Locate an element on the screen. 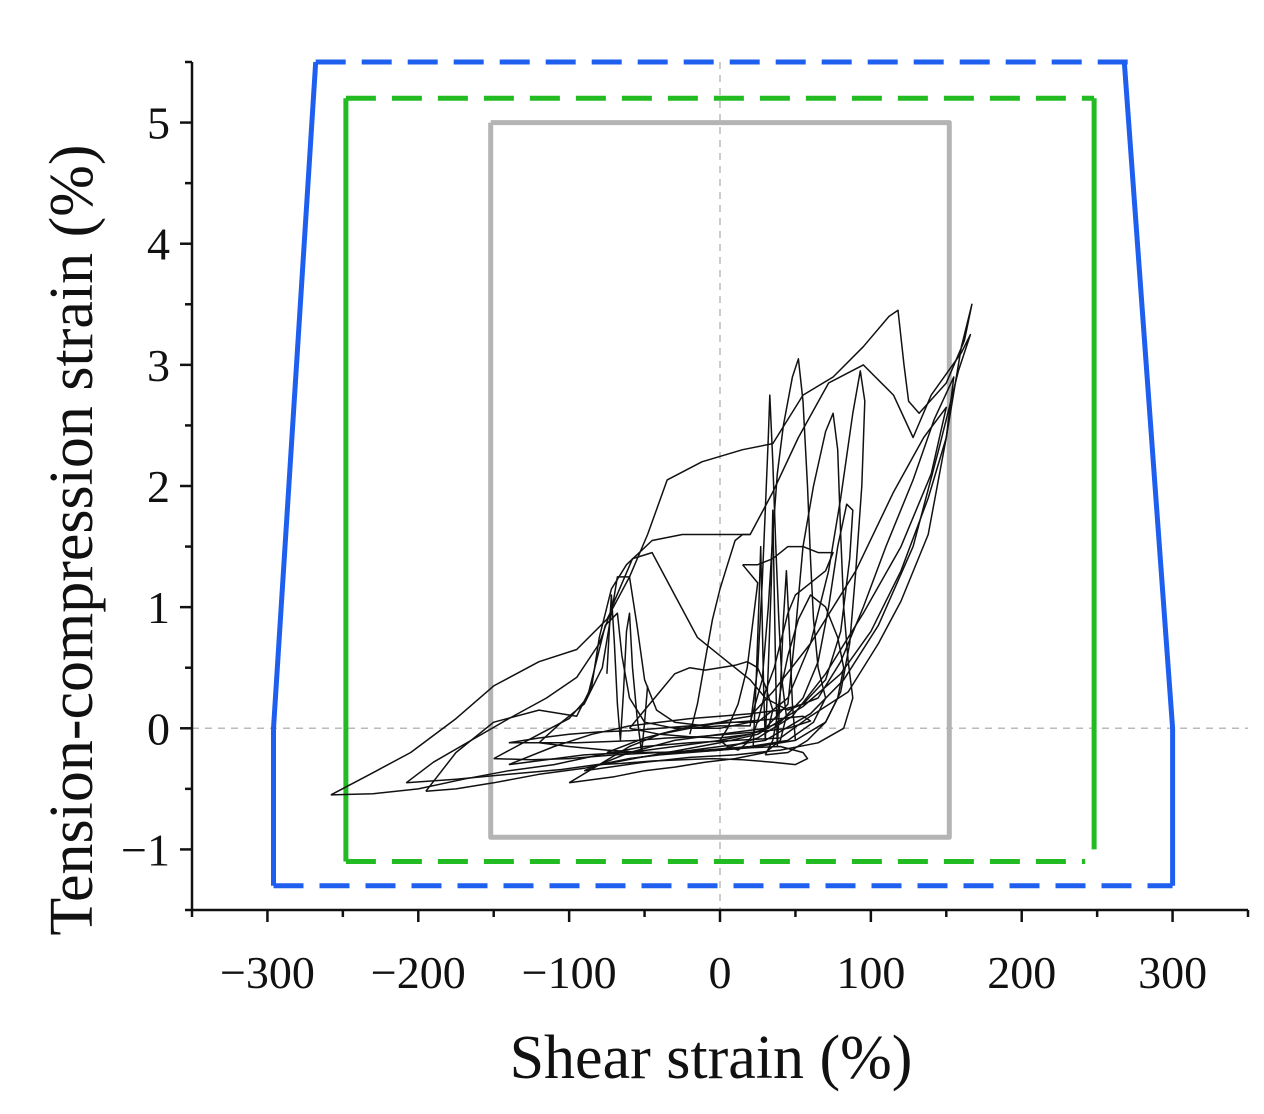 Image resolution: width=1264 pixels, height=1114 pixels. y-tick-label: 1 is located at coordinates (158, 607).